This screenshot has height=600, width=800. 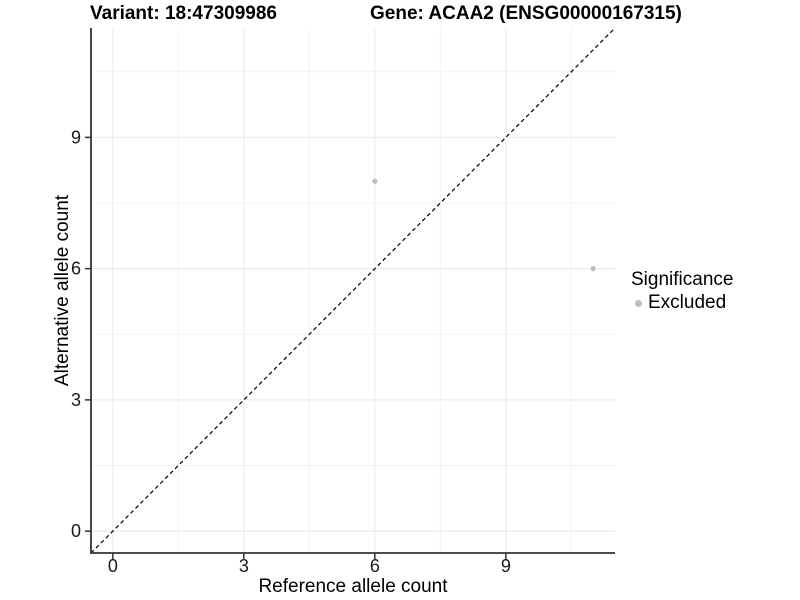 I want to click on y-tick-label: 3, so click(x=76, y=400).